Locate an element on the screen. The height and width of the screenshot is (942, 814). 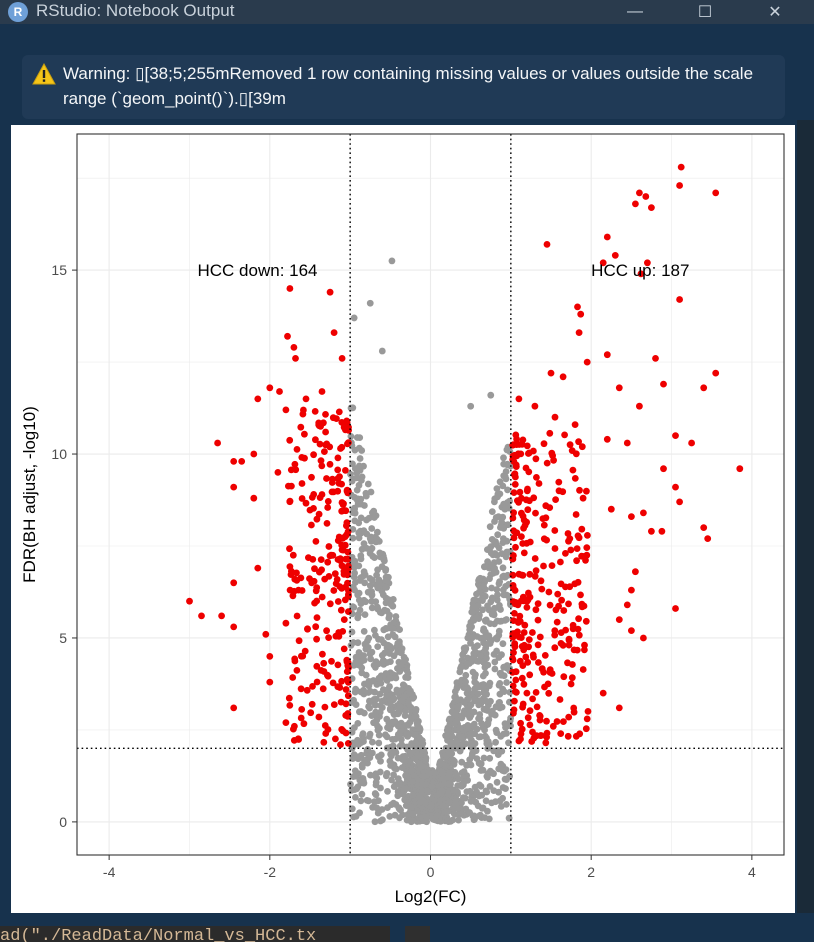
maximize-button: ☐ is located at coordinates (705, 12).